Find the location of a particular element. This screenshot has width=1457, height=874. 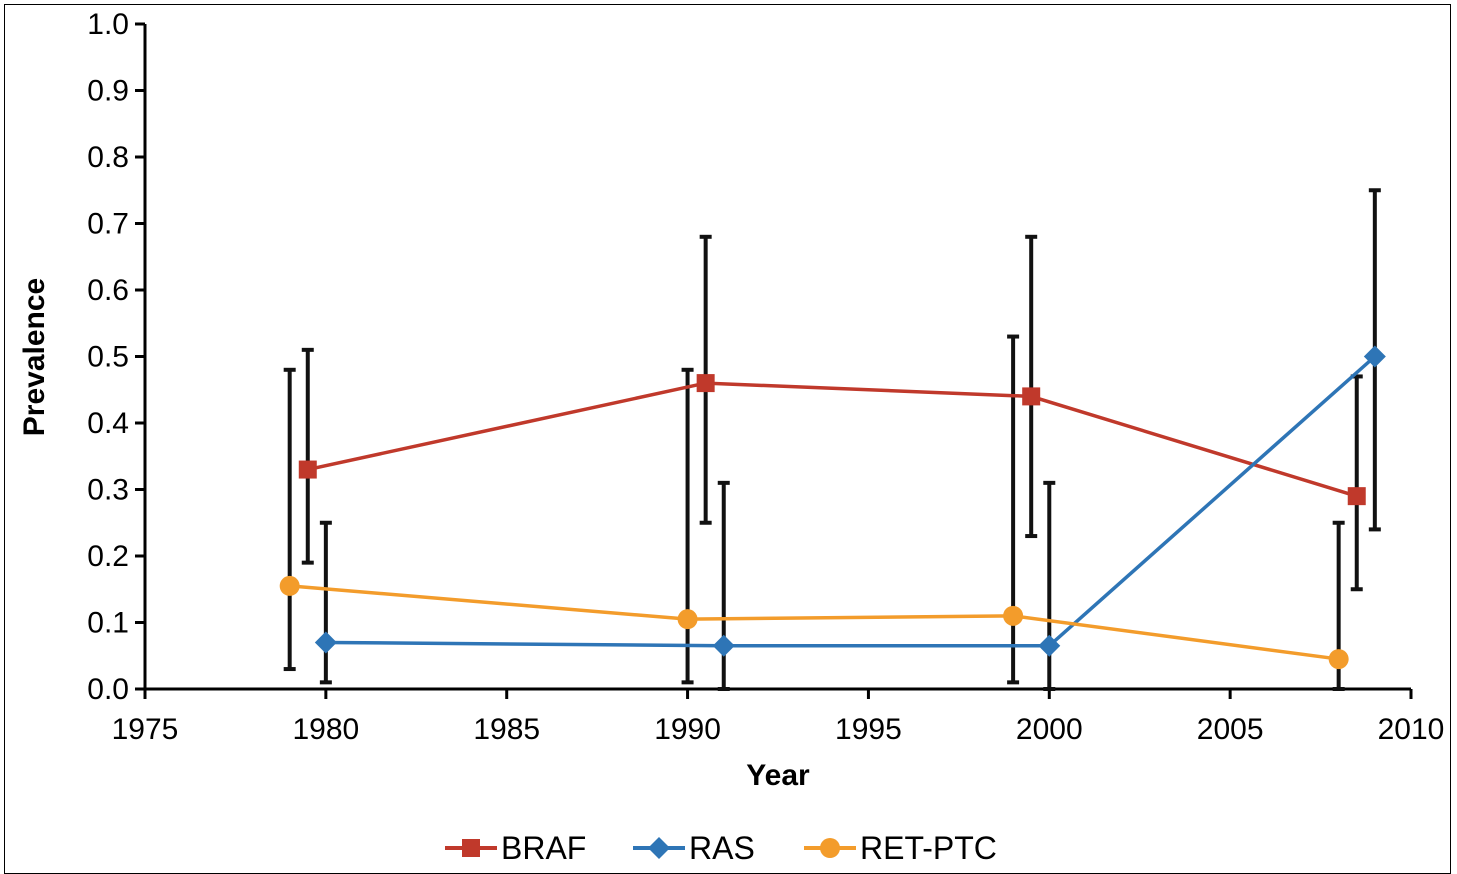

y-tick-label: 0.0 is located at coordinates (108, 689).